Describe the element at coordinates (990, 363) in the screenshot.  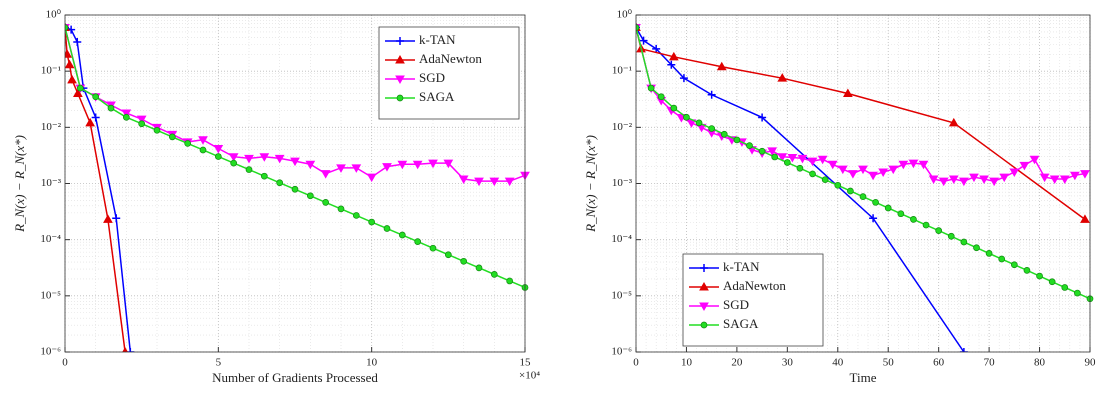
I see `x-tick-label: 70` at that location.